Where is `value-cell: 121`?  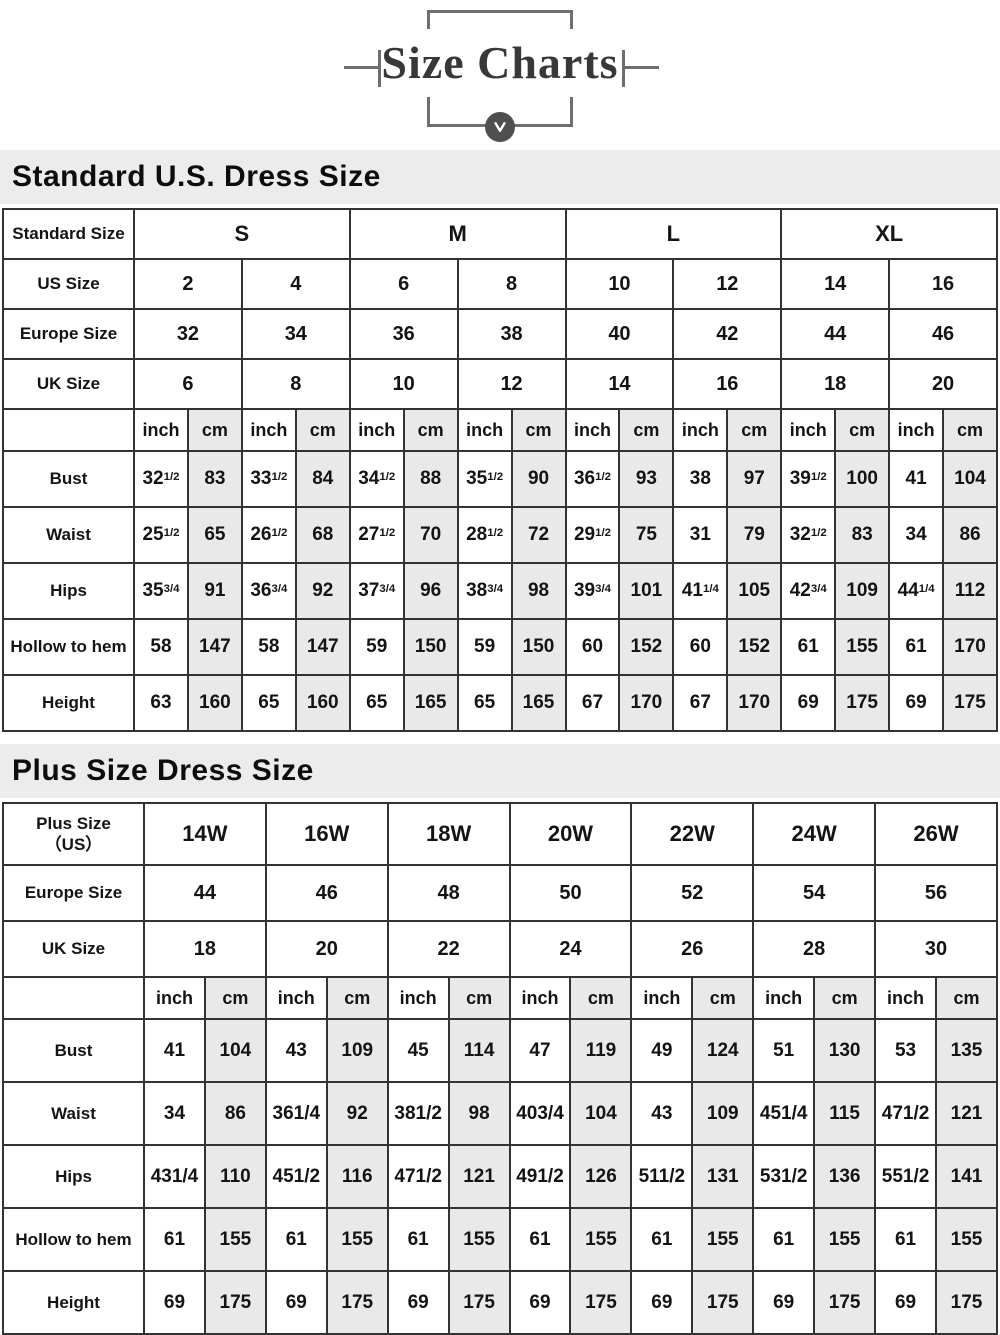
value-cell: 121 is located at coordinates (479, 1176).